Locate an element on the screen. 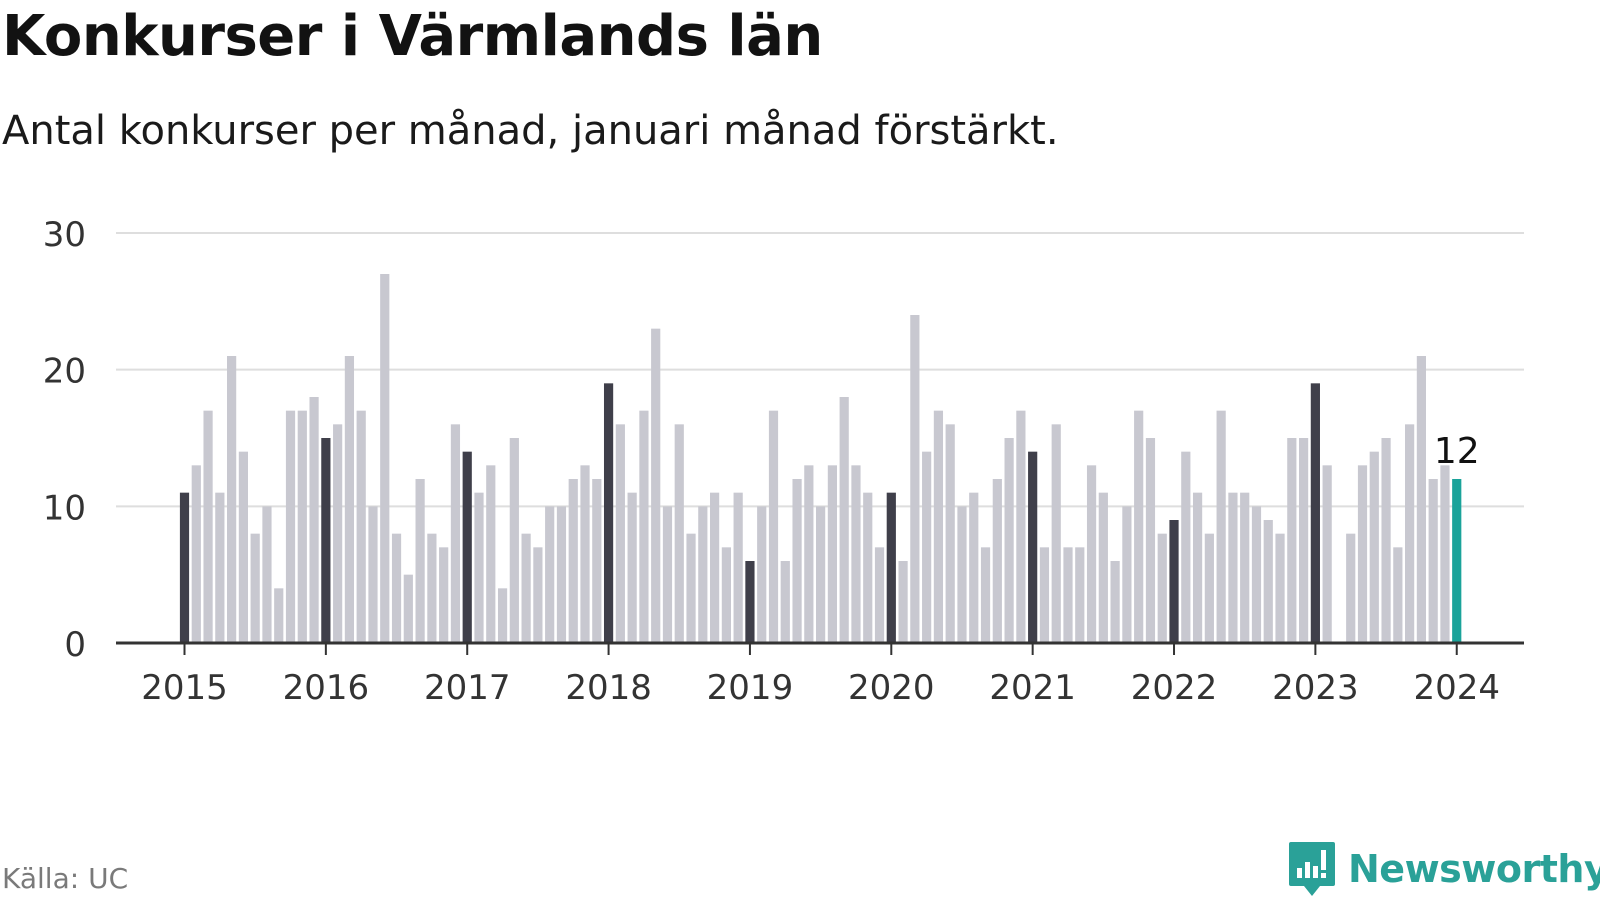  source-note: Källa: UC is located at coordinates (65, 878).